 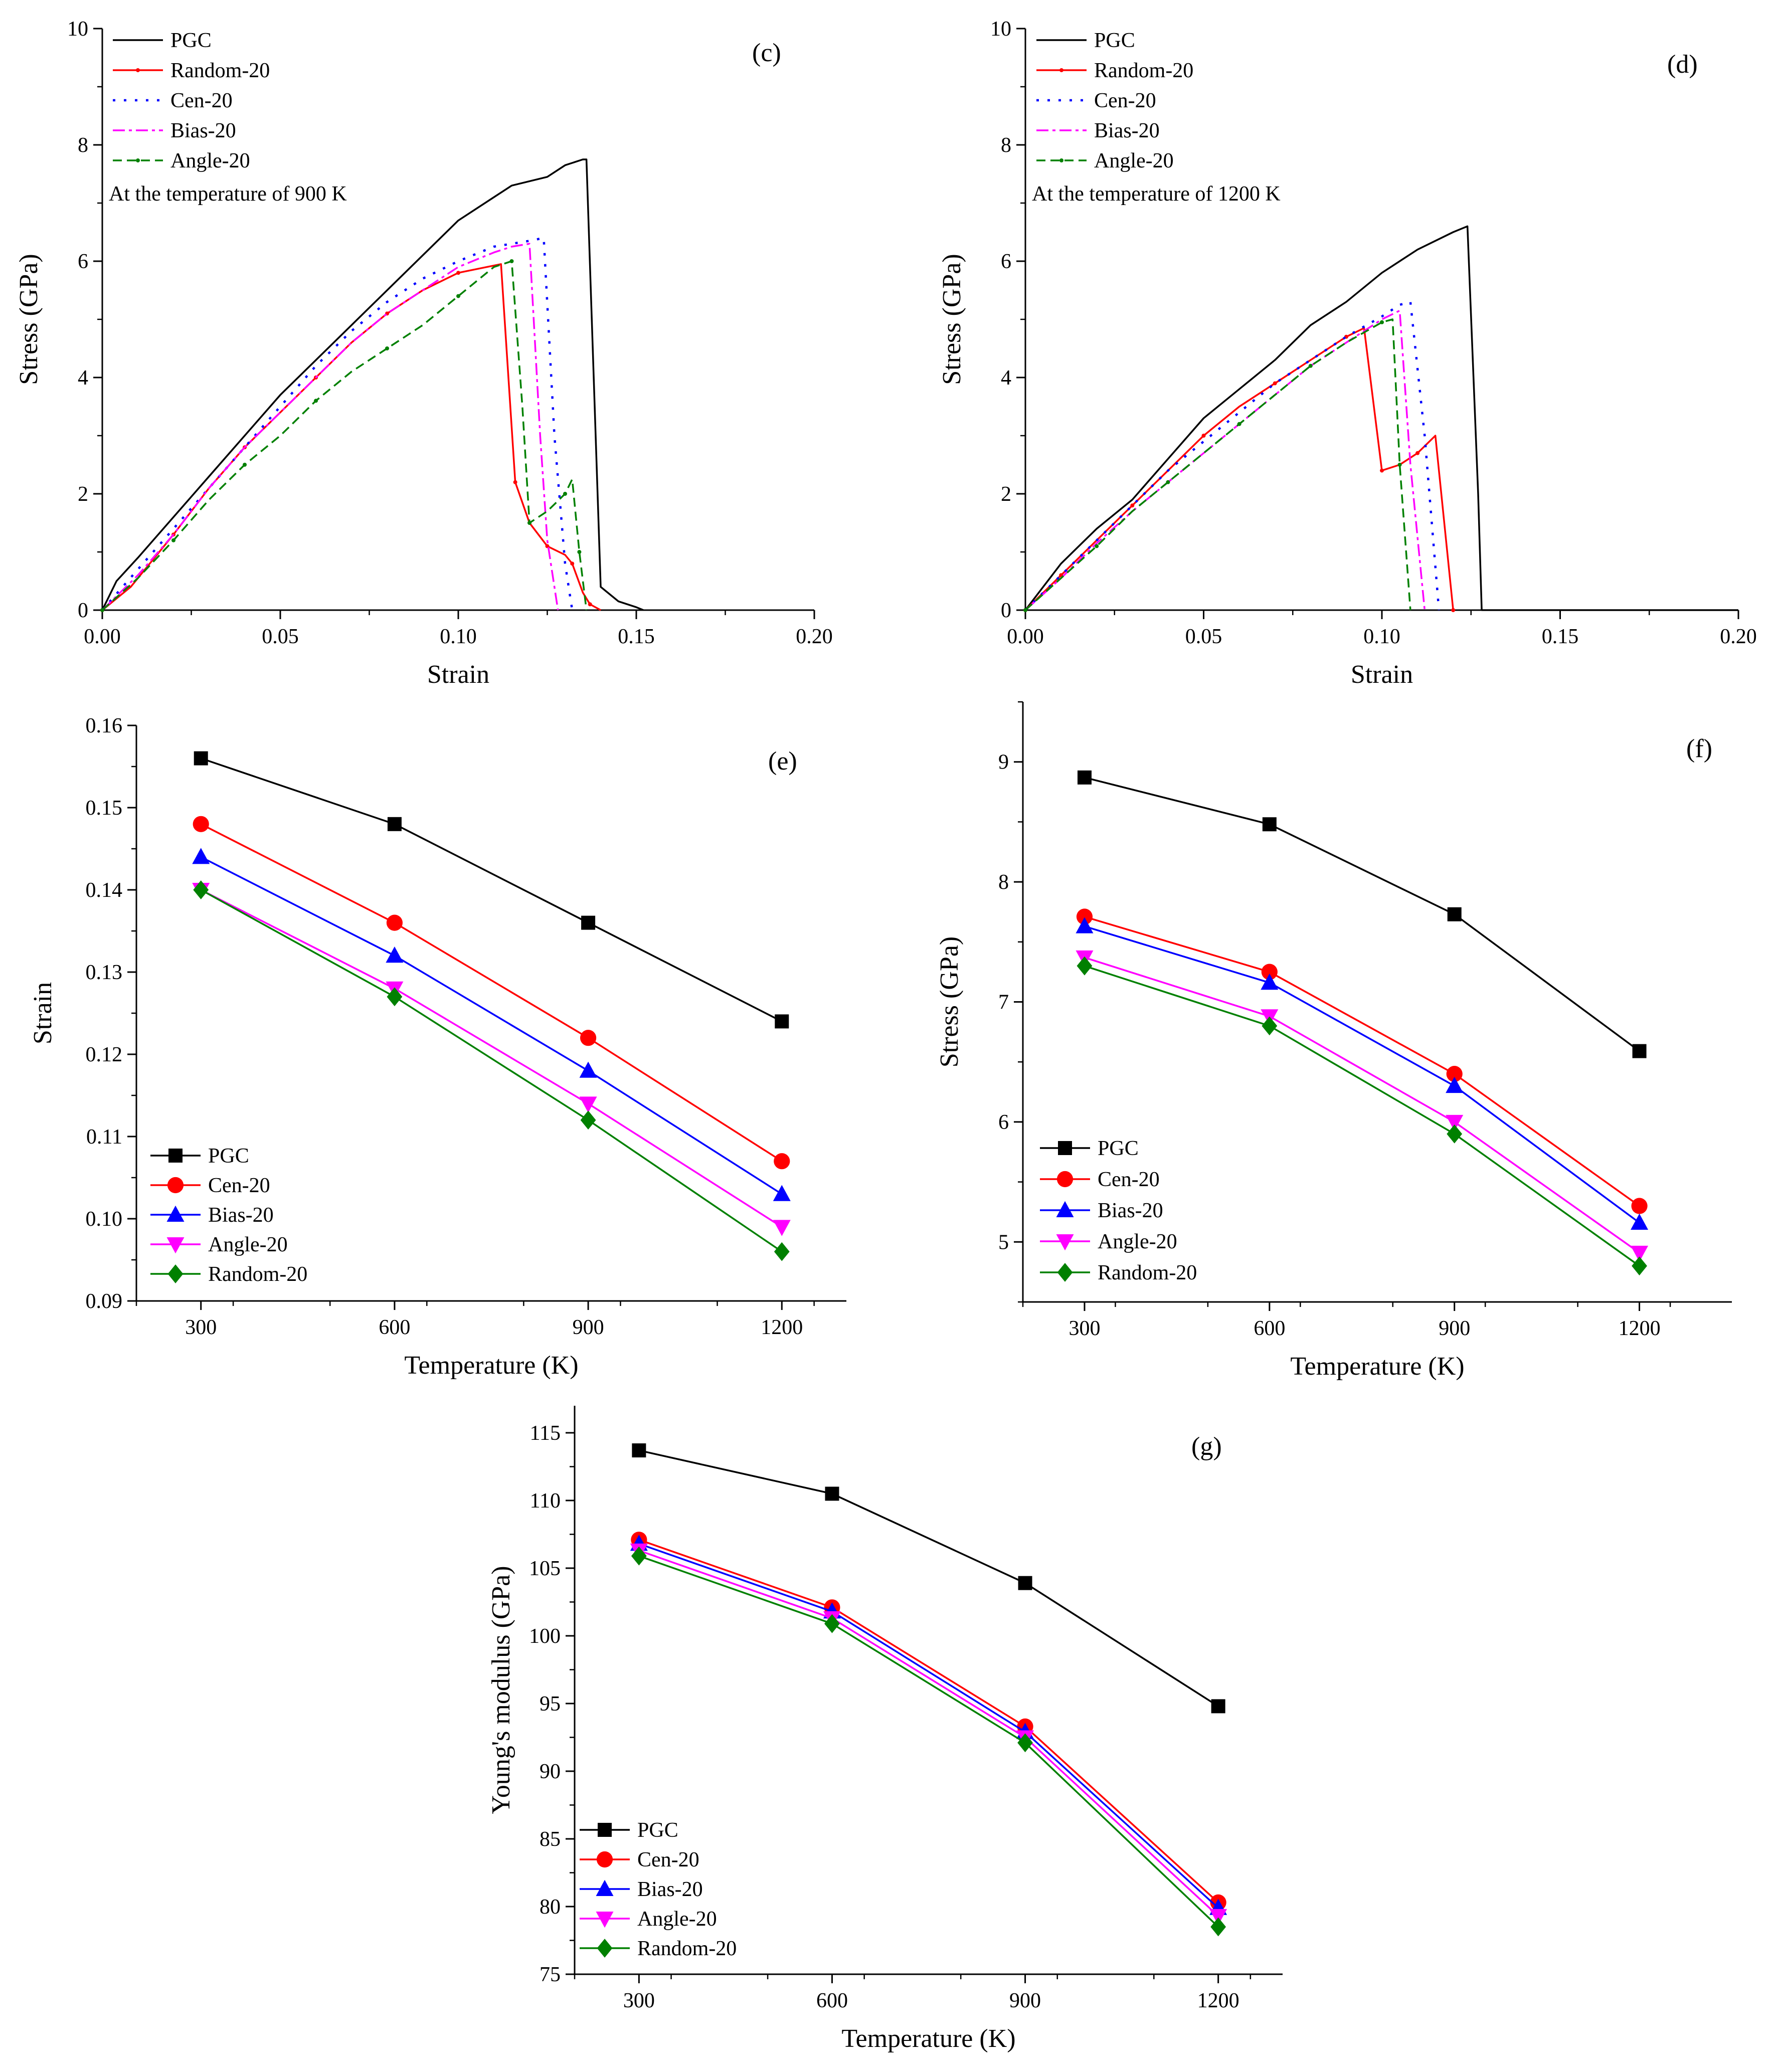 I want to click on legend-label: PGC, so click(x=228, y=1156).